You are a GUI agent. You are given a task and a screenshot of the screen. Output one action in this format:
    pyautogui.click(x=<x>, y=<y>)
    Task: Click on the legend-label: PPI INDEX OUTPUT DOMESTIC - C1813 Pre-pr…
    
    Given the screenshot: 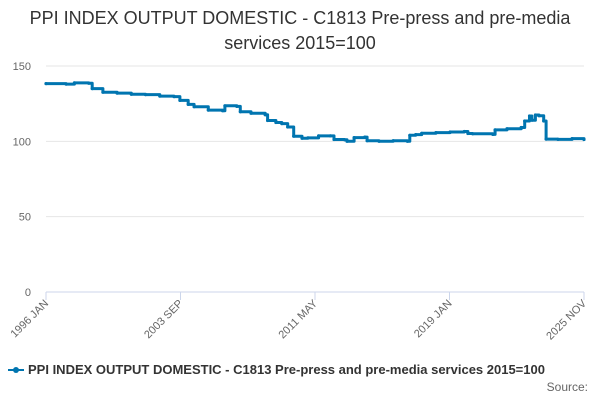 What is the action you would take?
    pyautogui.click(x=286, y=369)
    